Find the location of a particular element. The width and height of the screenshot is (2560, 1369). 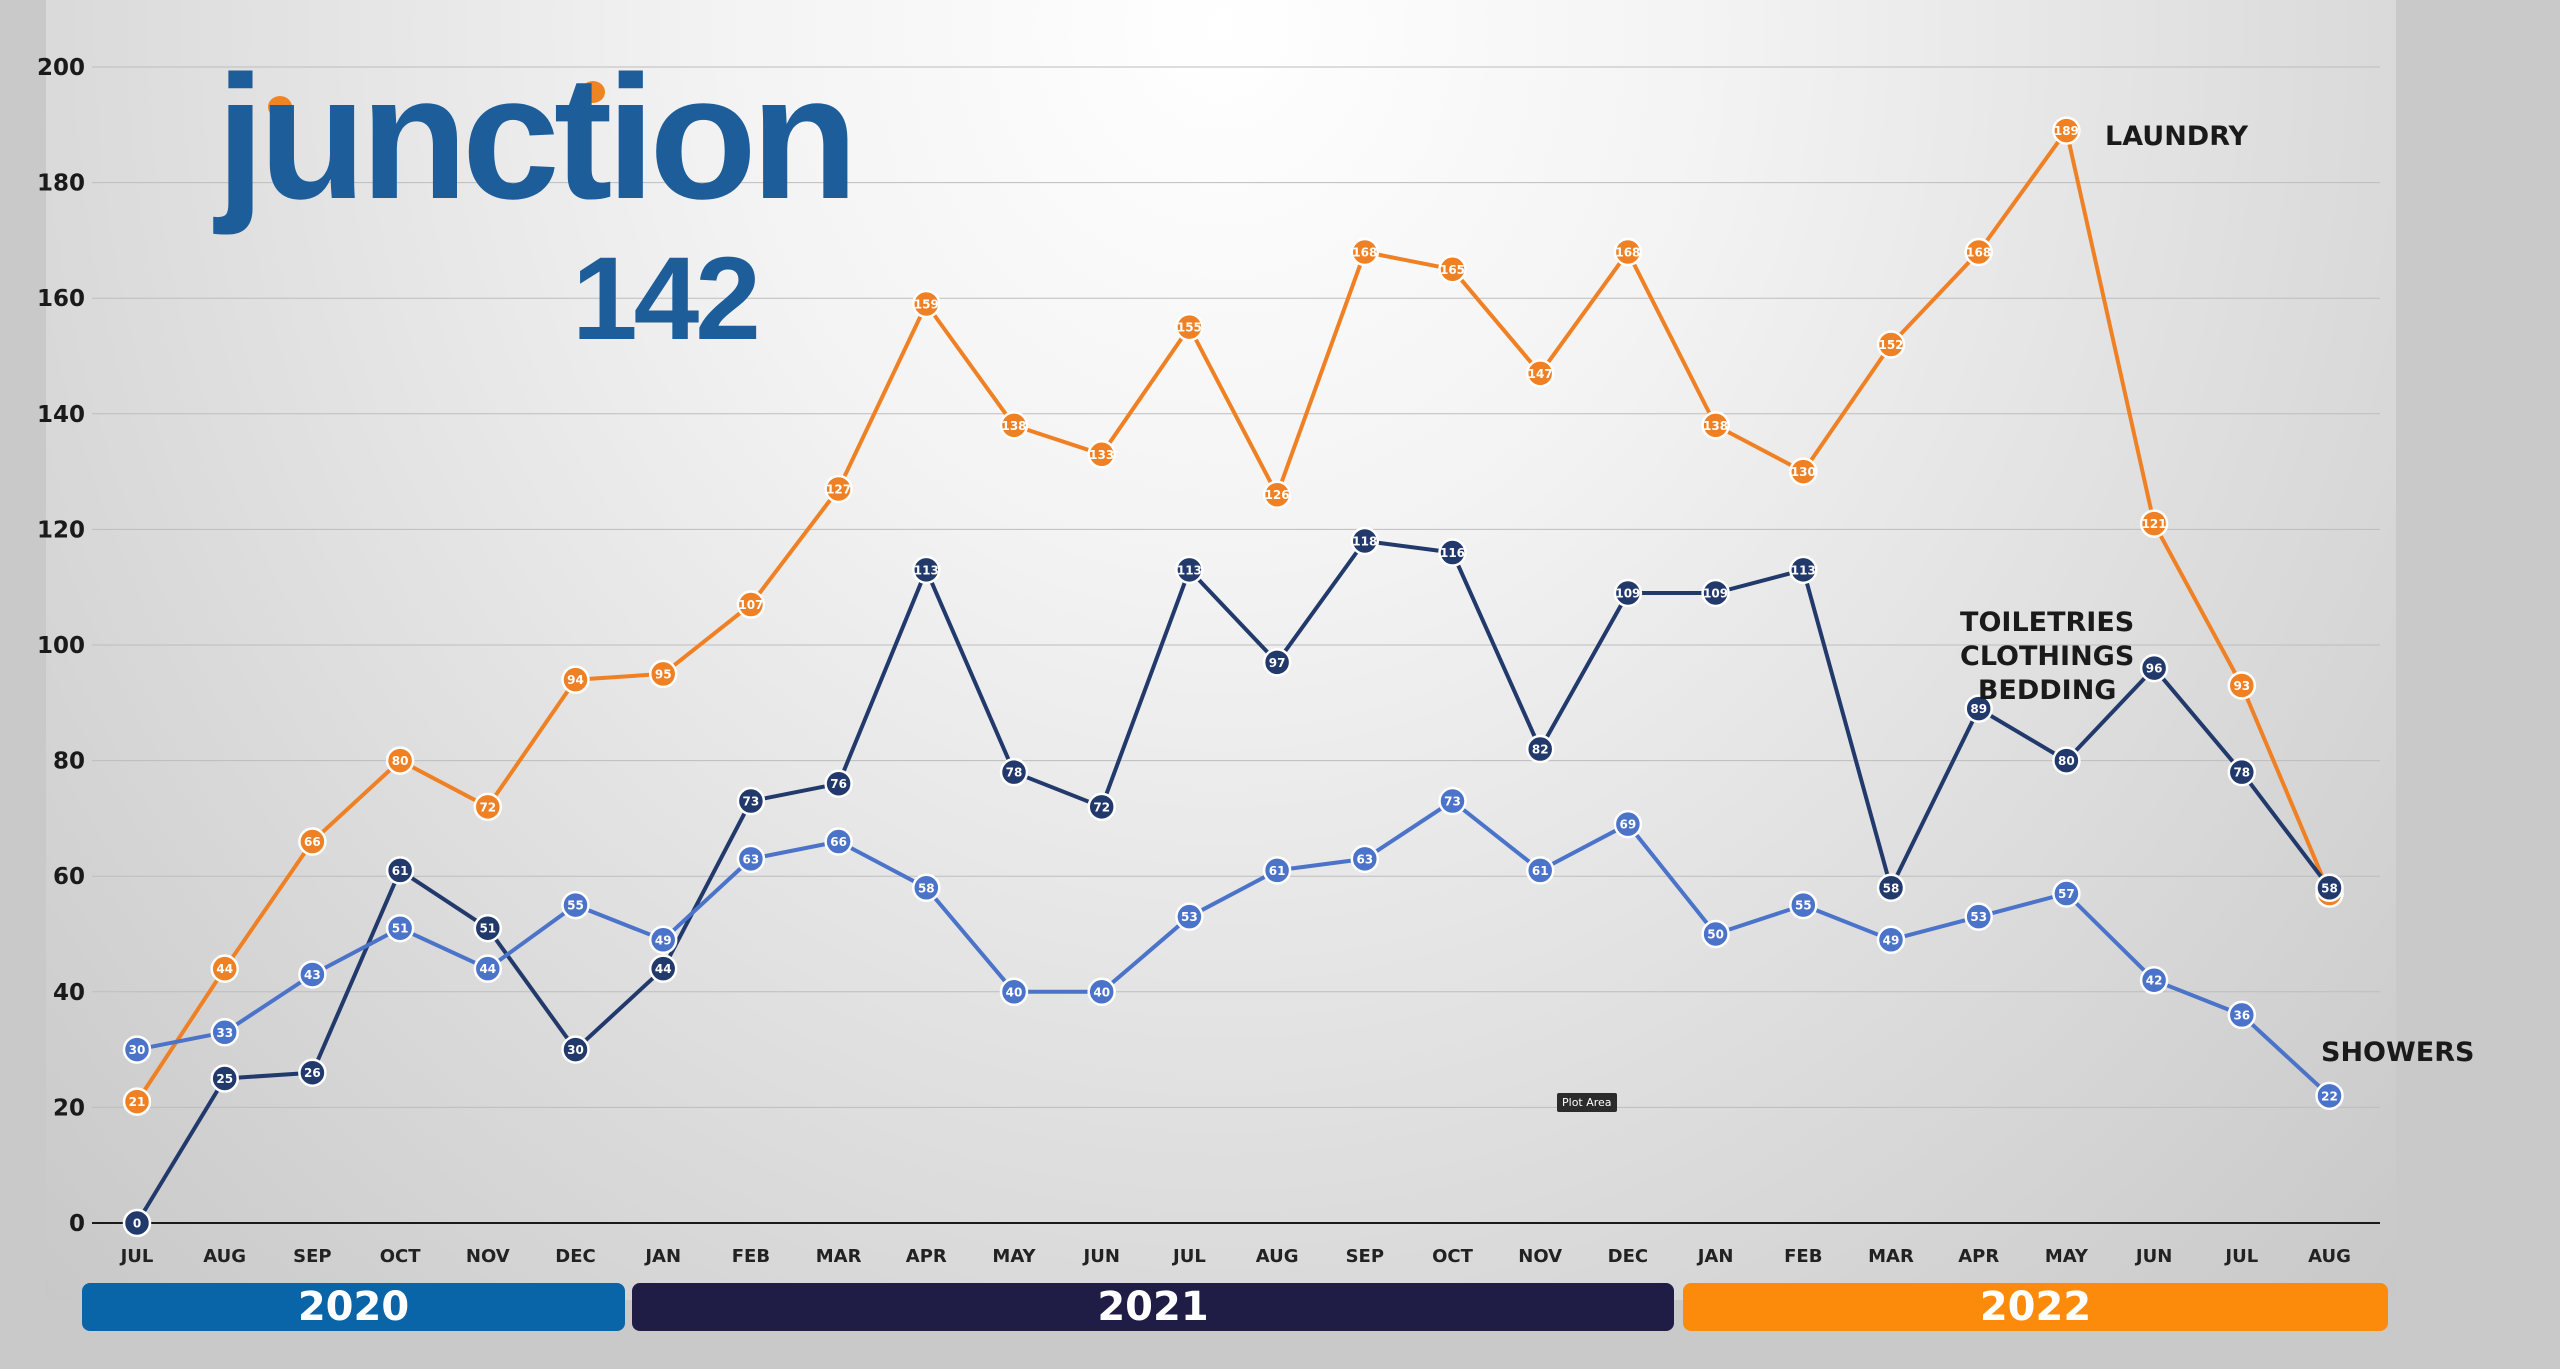

laundry-data-label: 138 is located at coordinates (1715, 426).